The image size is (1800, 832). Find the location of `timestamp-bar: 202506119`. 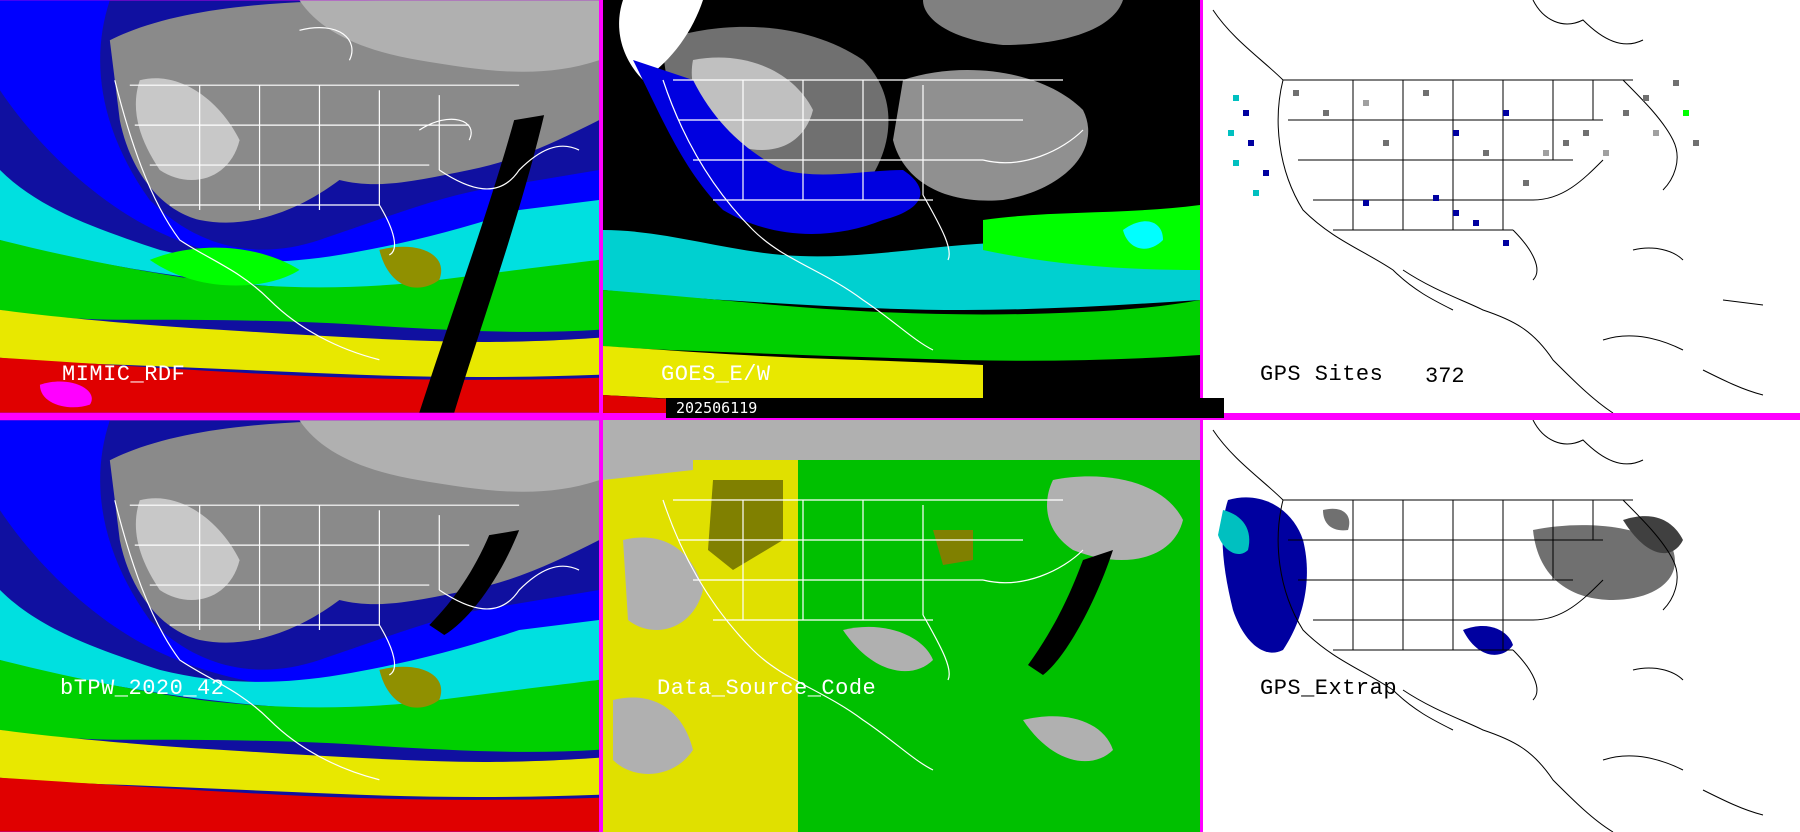

timestamp-bar: 202506119 is located at coordinates (945, 408).